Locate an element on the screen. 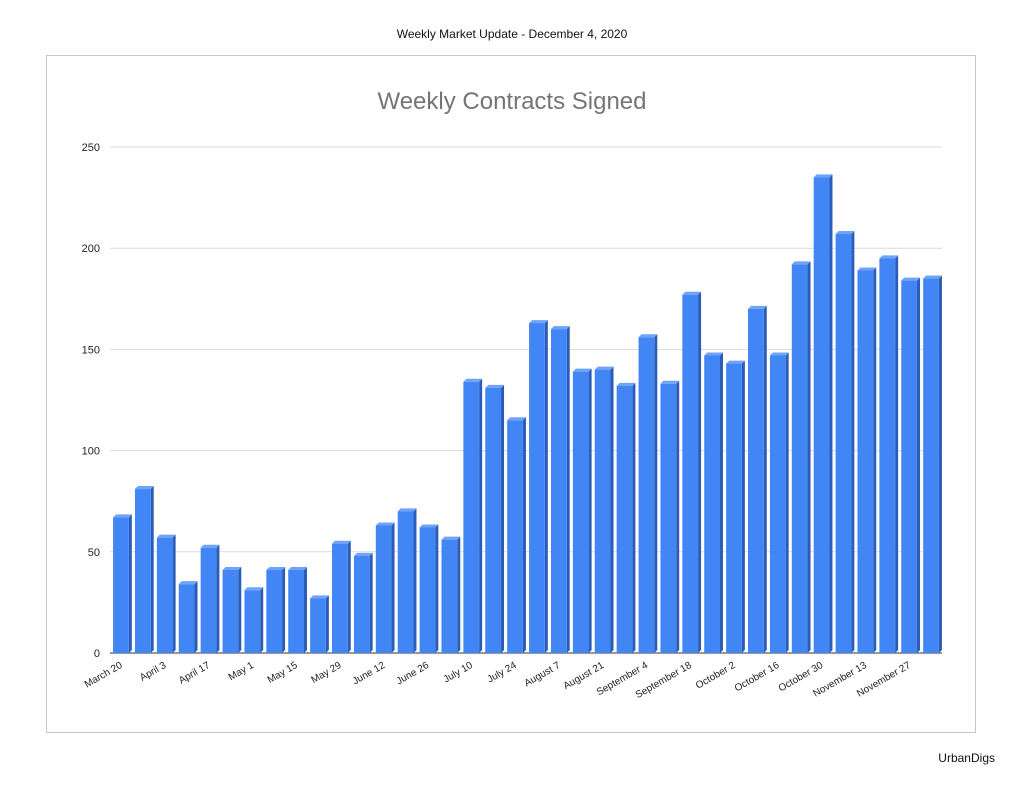 The height and width of the screenshot is (791, 1024). y-tick-label: 200 is located at coordinates (91, 249).